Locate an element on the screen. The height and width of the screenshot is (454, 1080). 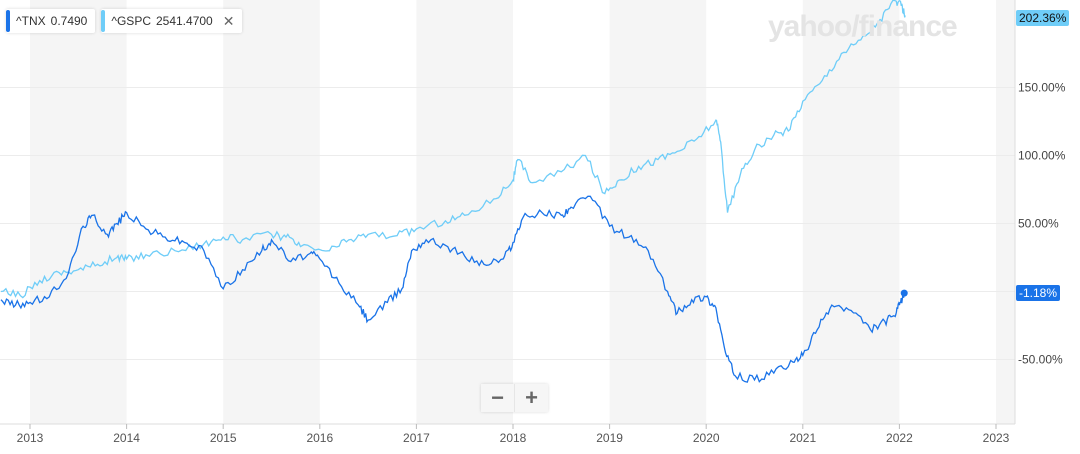
x-tick-label: 2013 is located at coordinates (30, 438).